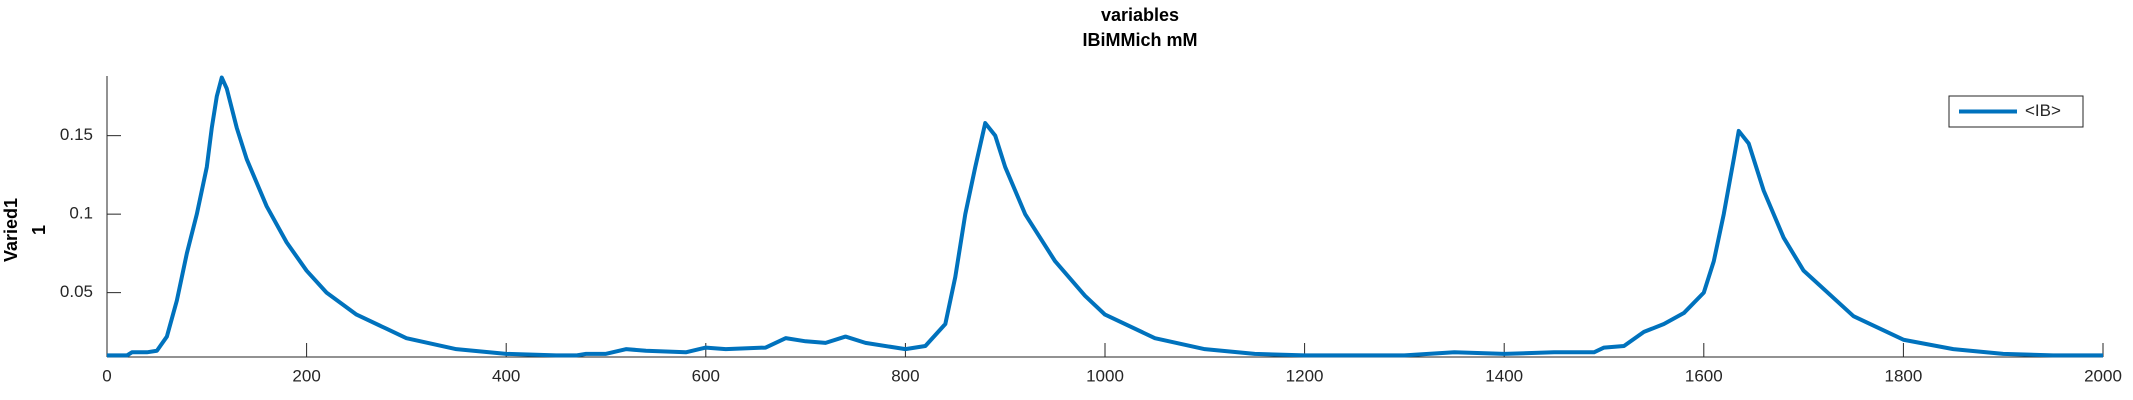  What do you see at coordinates (1903, 375) in the screenshot?
I see `x-tick-label: 1800` at bounding box center [1903, 375].